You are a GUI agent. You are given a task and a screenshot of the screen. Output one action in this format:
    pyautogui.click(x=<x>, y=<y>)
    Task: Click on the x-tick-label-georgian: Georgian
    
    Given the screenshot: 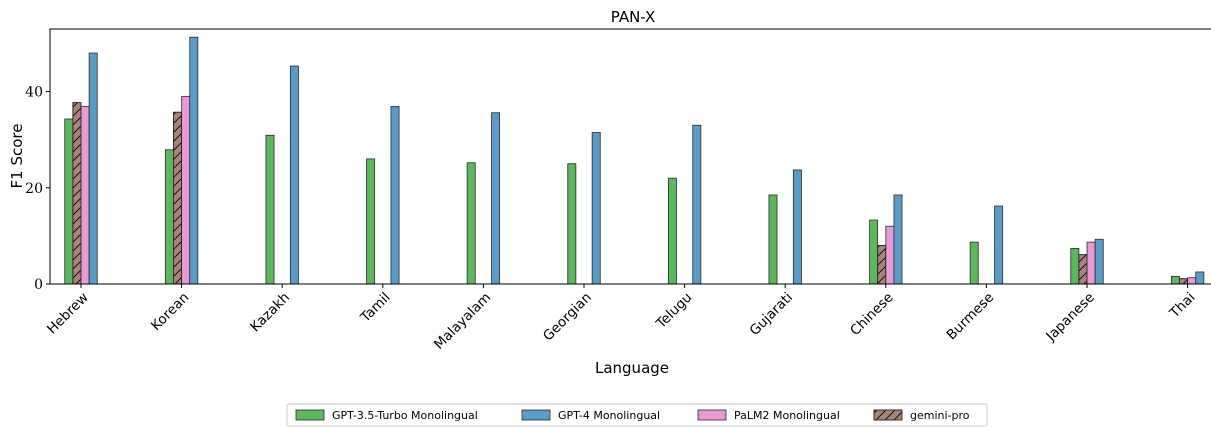 What is the action you would take?
    pyautogui.click(x=567, y=317)
    